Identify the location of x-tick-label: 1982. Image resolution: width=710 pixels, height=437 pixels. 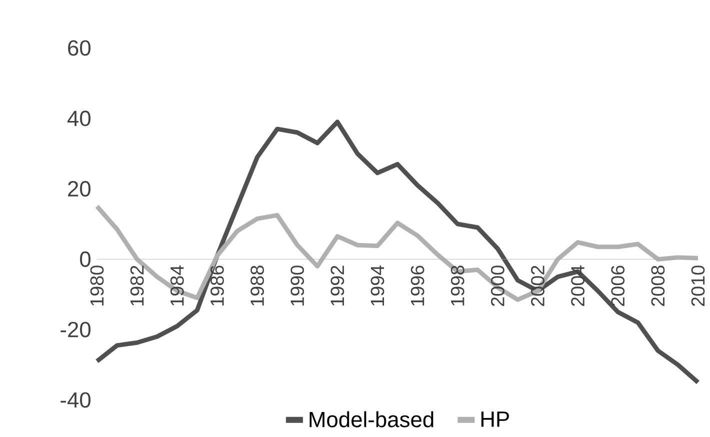
(137, 286).